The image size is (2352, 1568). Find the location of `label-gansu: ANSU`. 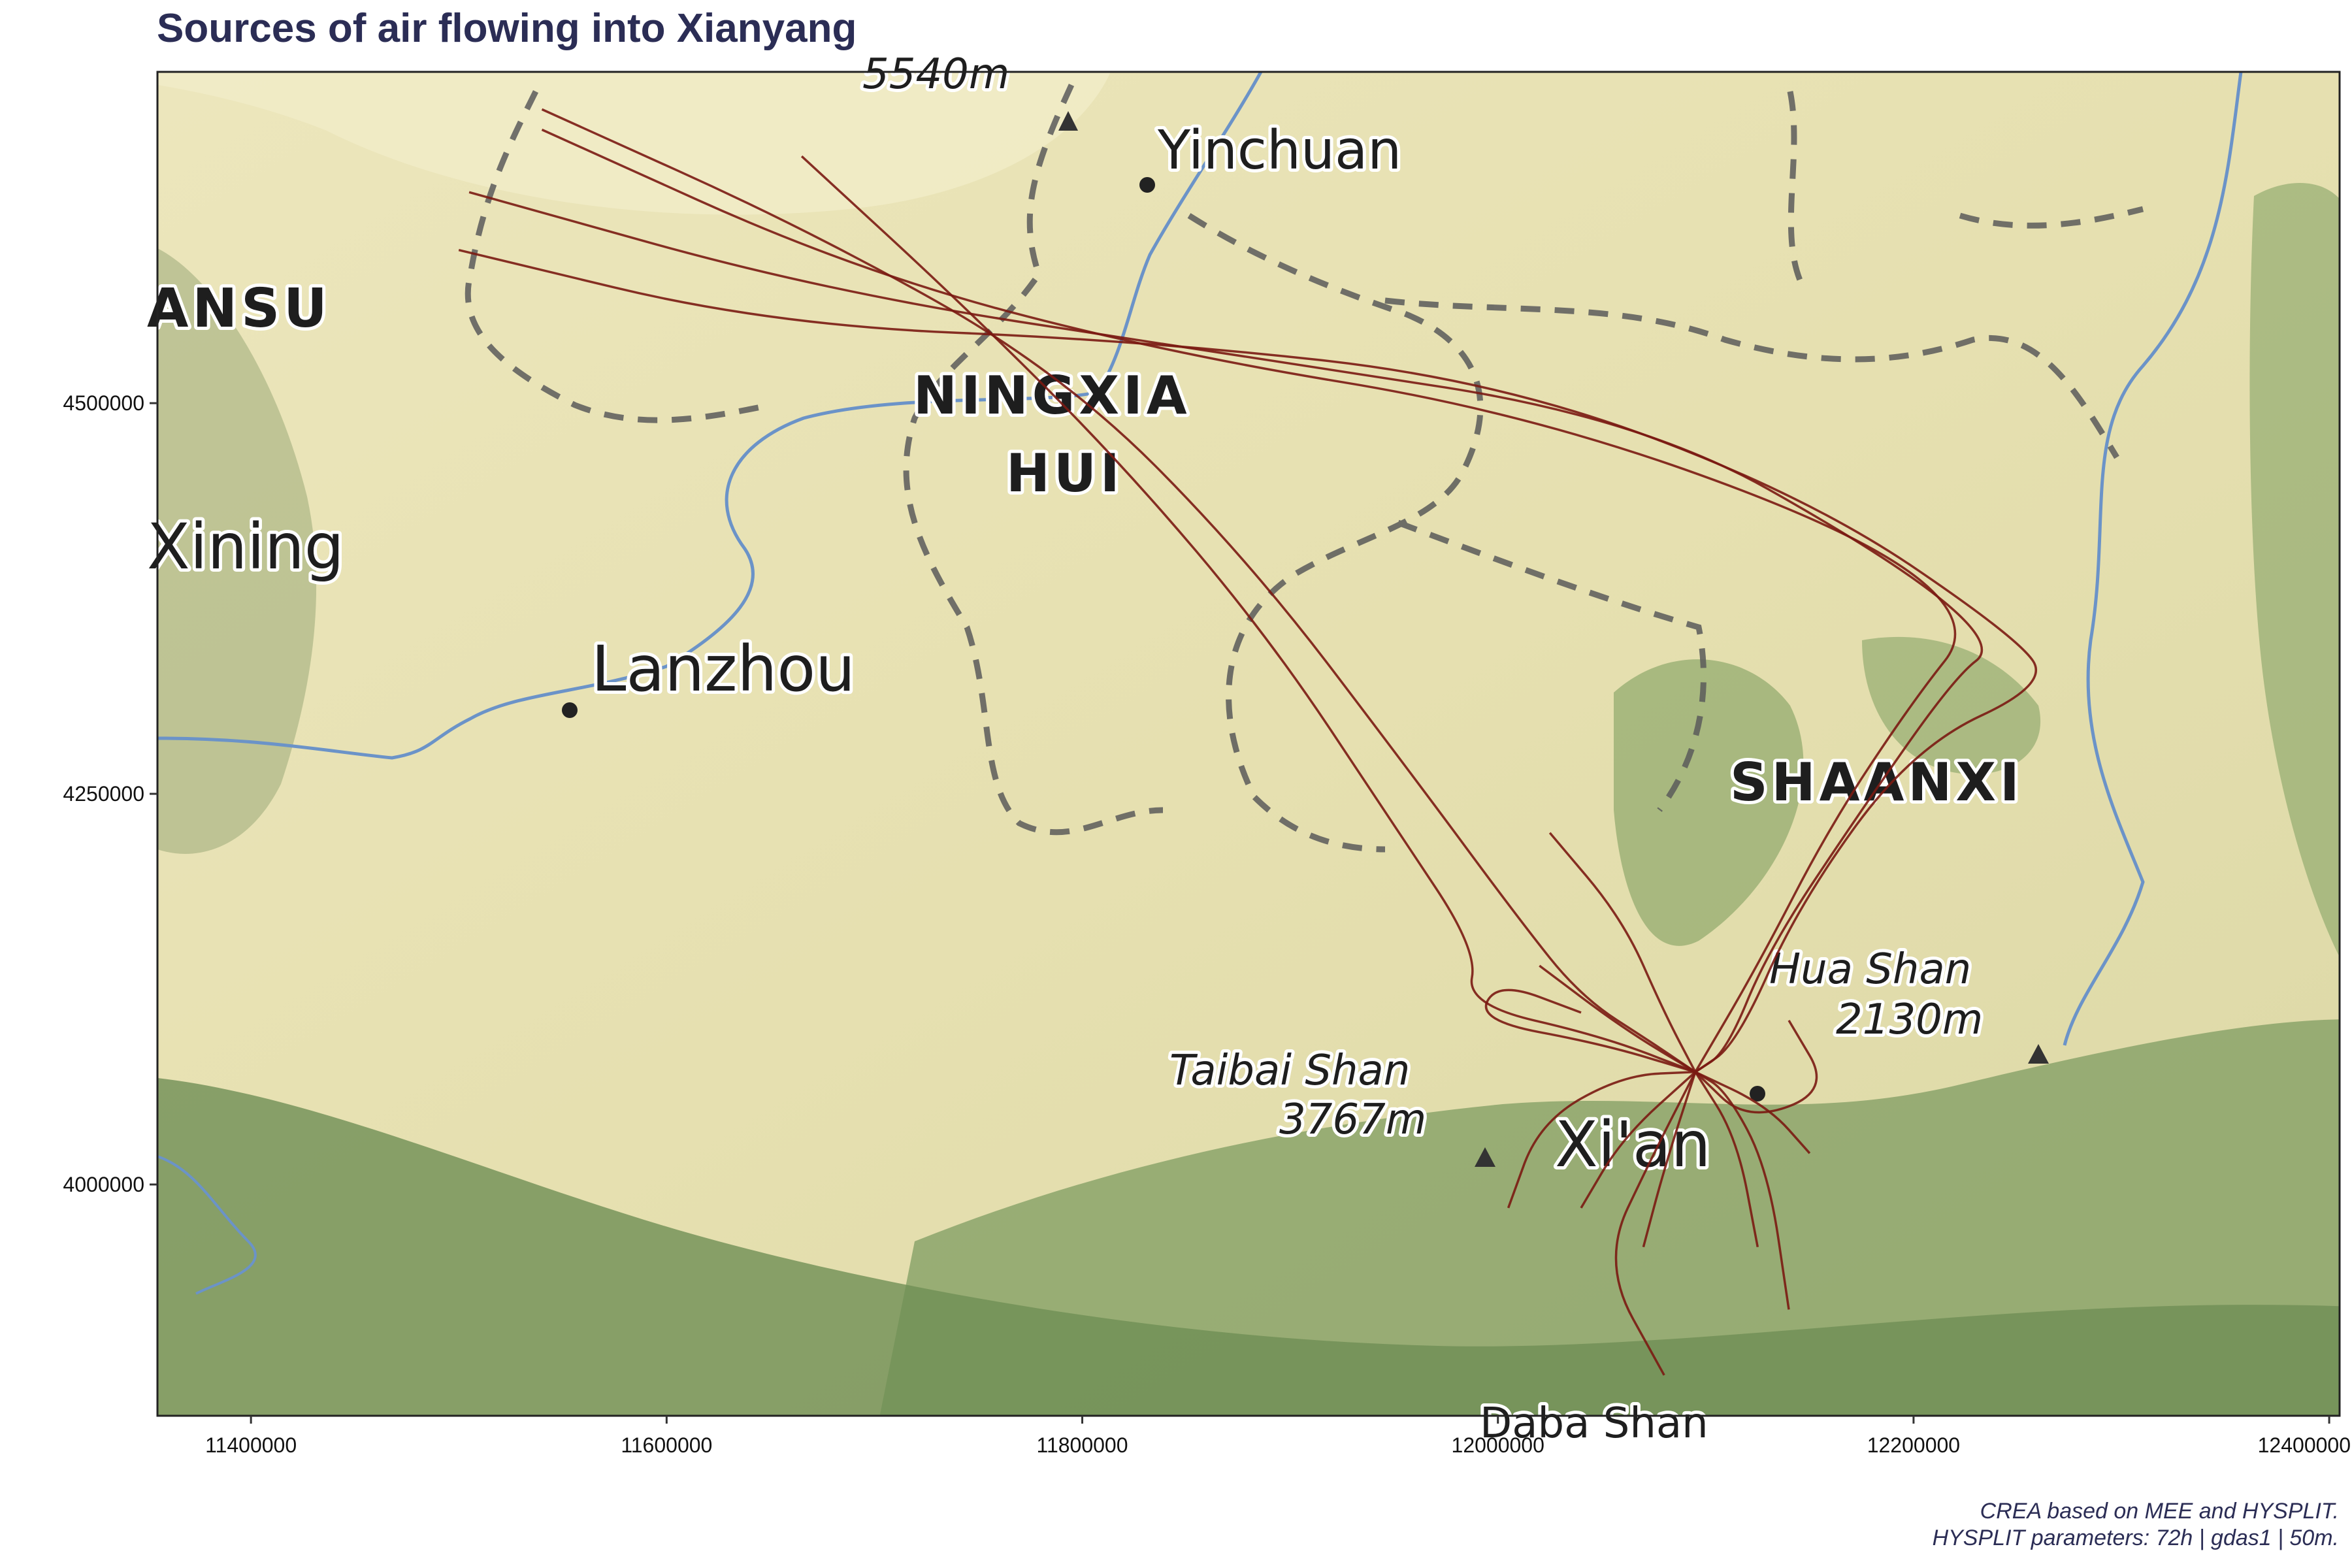

label-gansu: ANSU is located at coordinates (239, 309).